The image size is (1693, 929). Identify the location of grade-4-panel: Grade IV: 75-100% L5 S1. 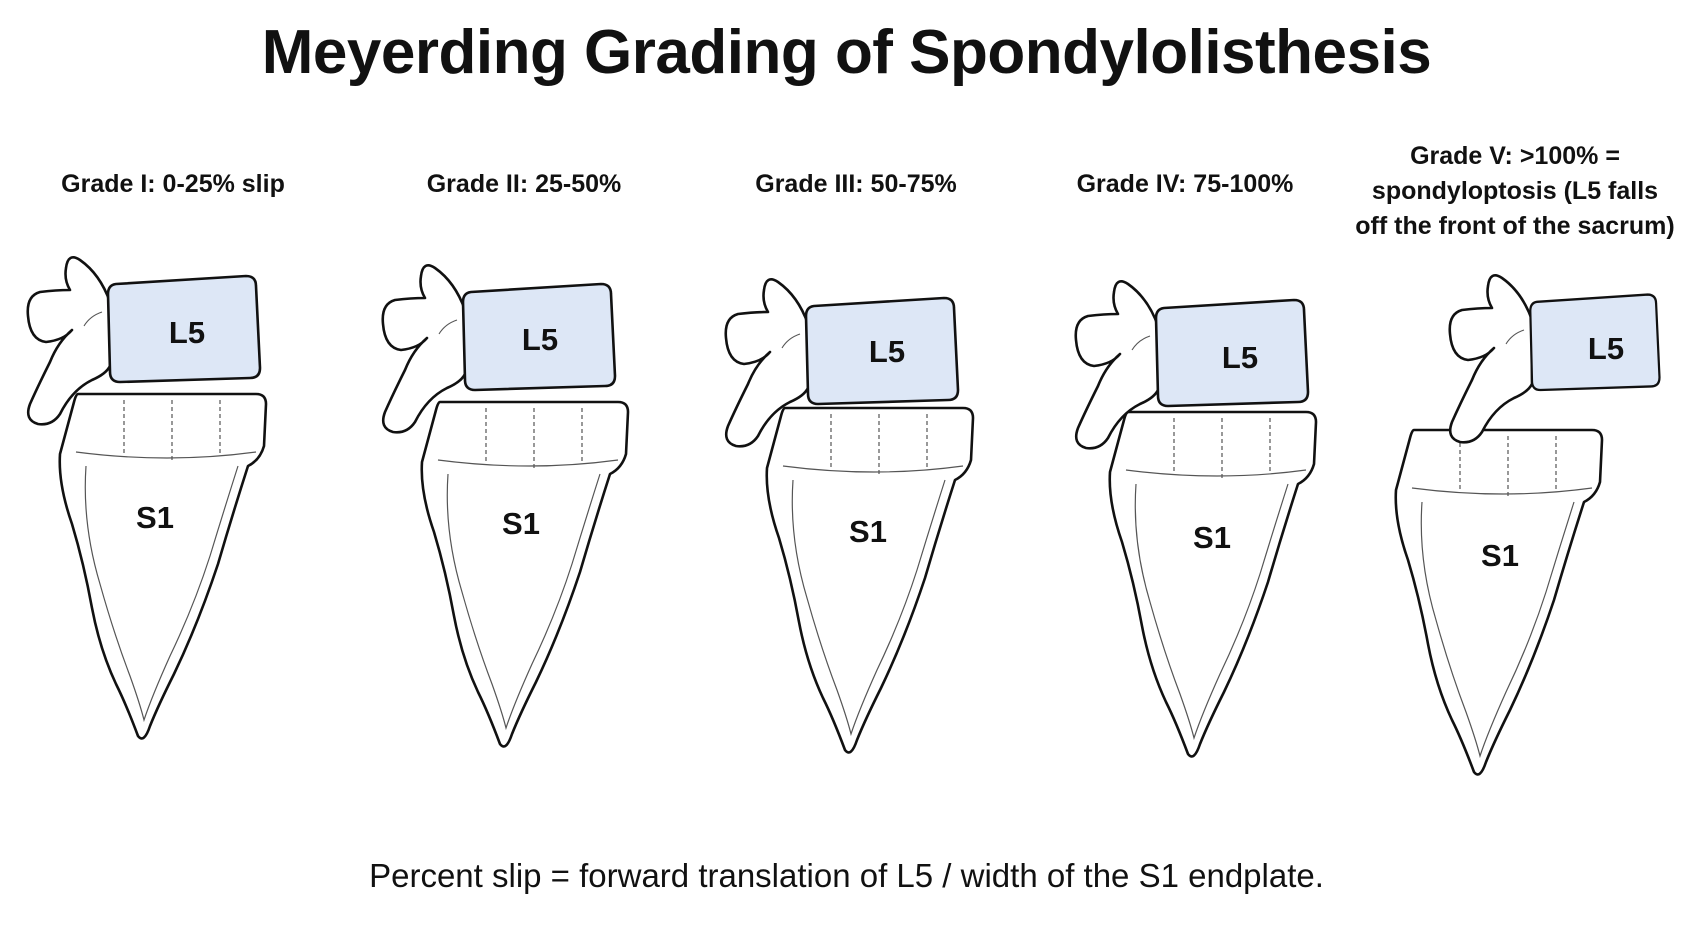
(1196, 464).